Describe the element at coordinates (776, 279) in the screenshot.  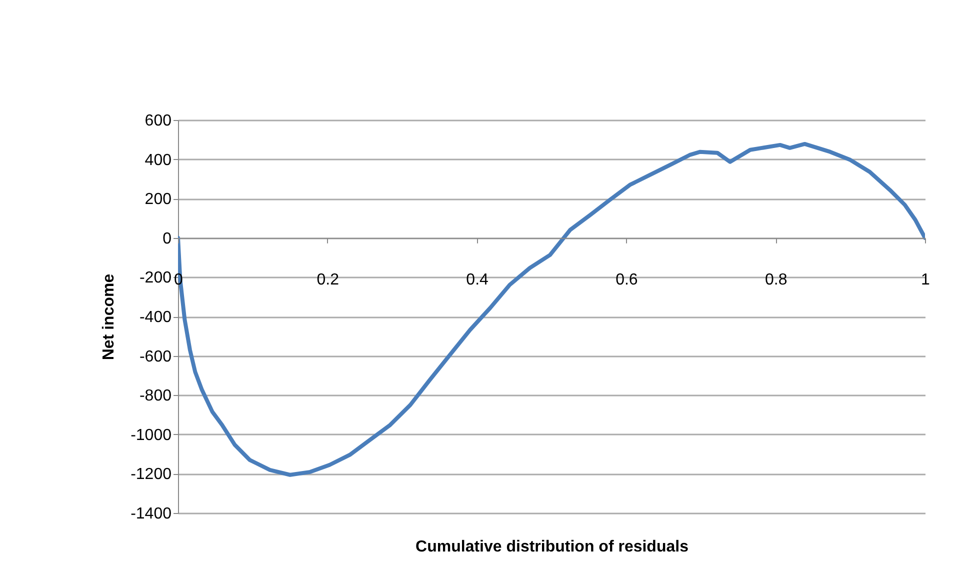
I see `x-tick-label: 0.8` at that location.